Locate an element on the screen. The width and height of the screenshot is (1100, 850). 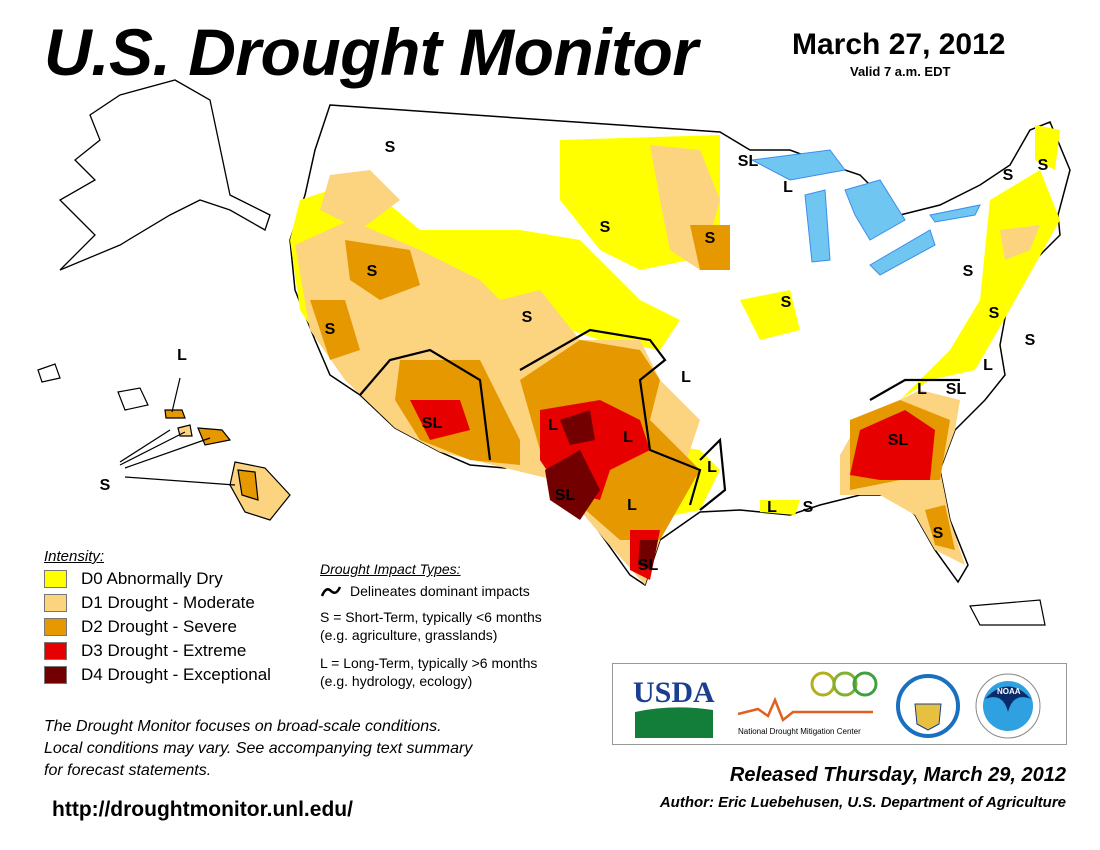
legend-item-d1: D1 Drought - Moderate is located at coordinates (157, 603).